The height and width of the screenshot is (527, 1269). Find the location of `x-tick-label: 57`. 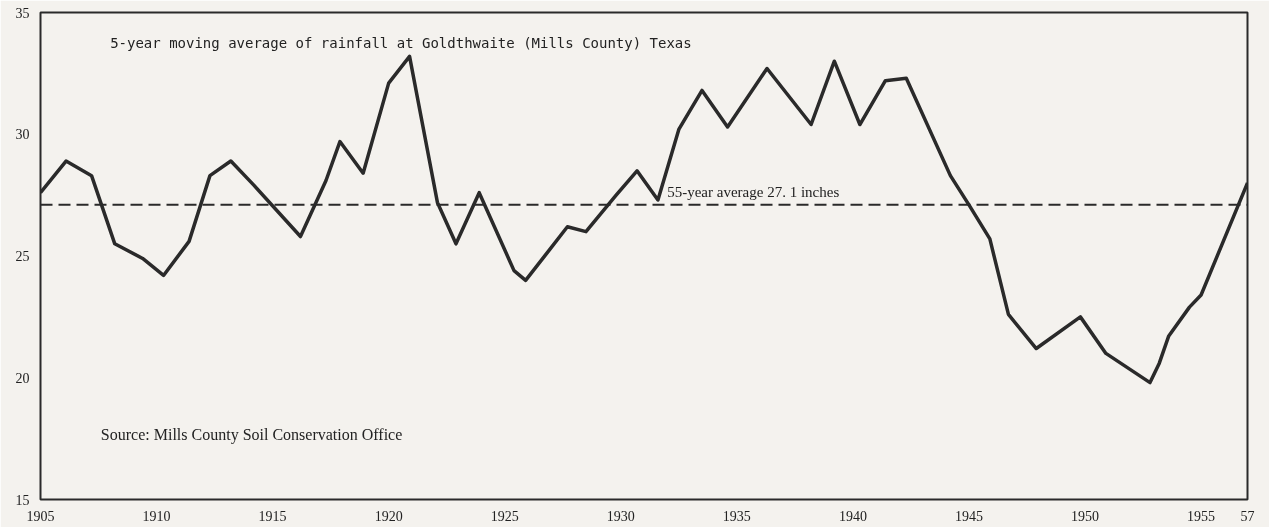

x-tick-label: 57 is located at coordinates (1247, 516).